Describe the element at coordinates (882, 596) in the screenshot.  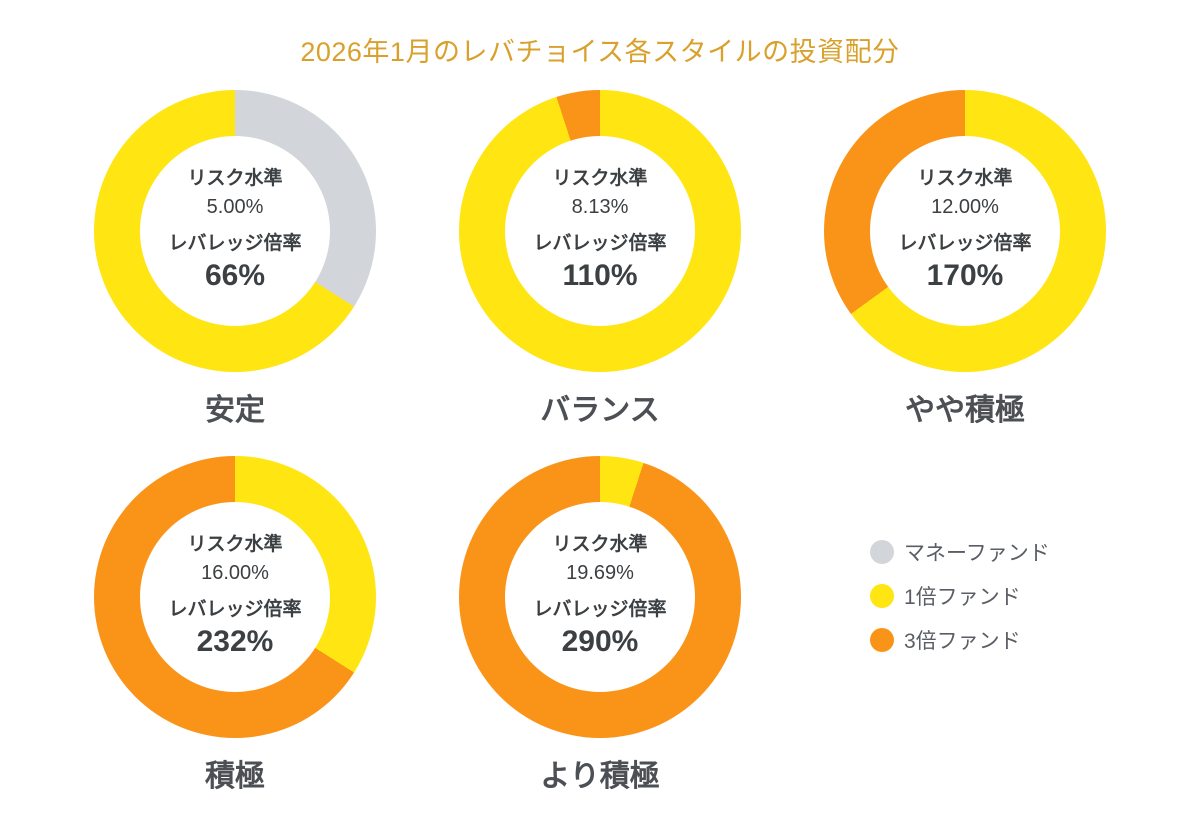
I see `1x-fund-swatch` at that location.